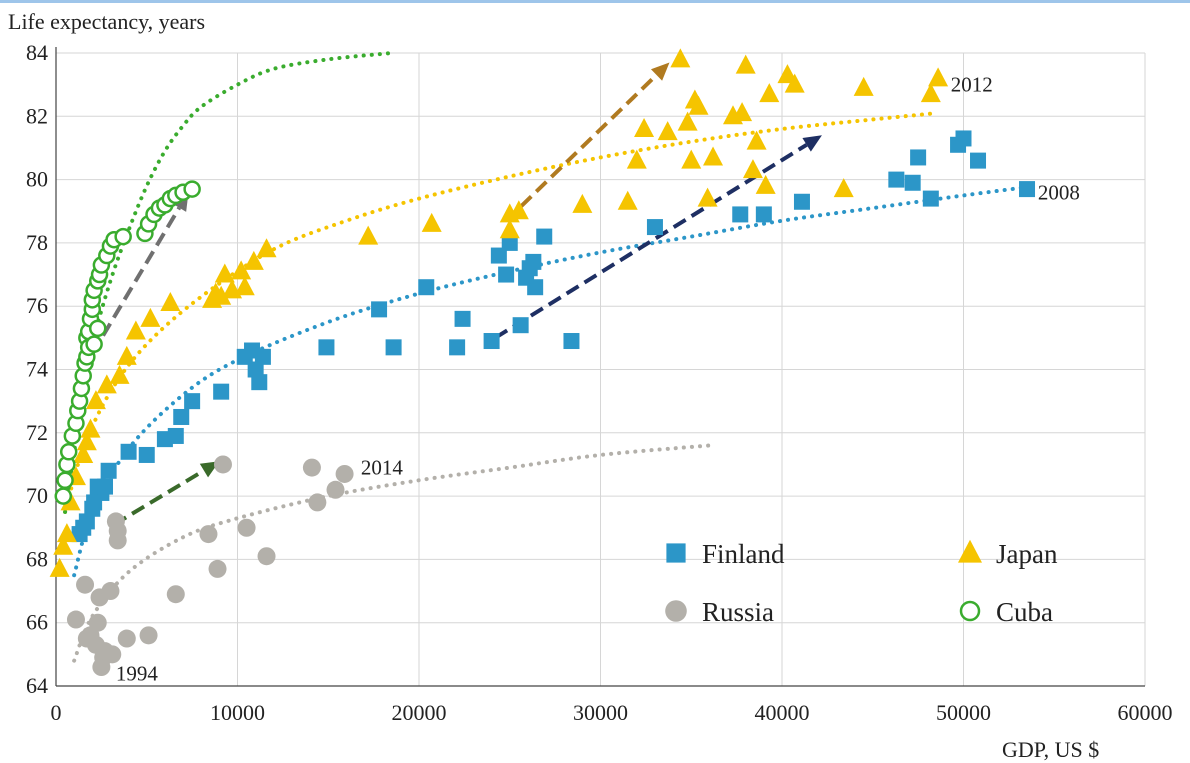 Image resolution: width=1190 pixels, height=763 pixels. I want to click on finland-arrow-head, so click(812, 143).